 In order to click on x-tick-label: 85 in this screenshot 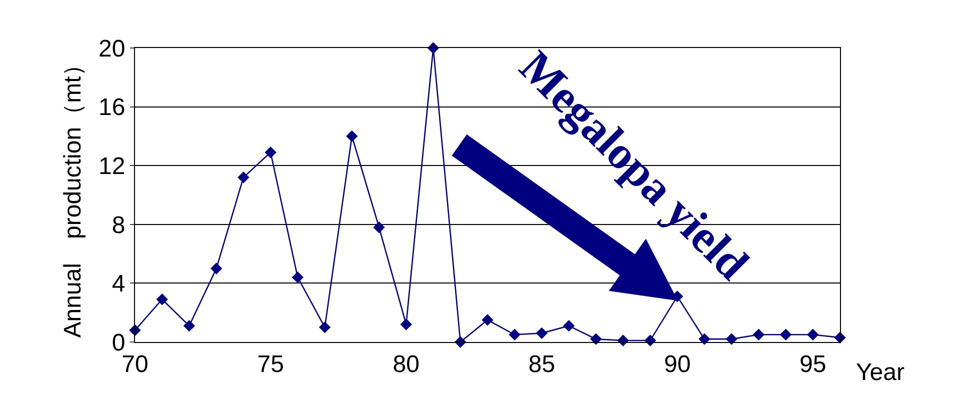, I will do `click(542, 364)`.